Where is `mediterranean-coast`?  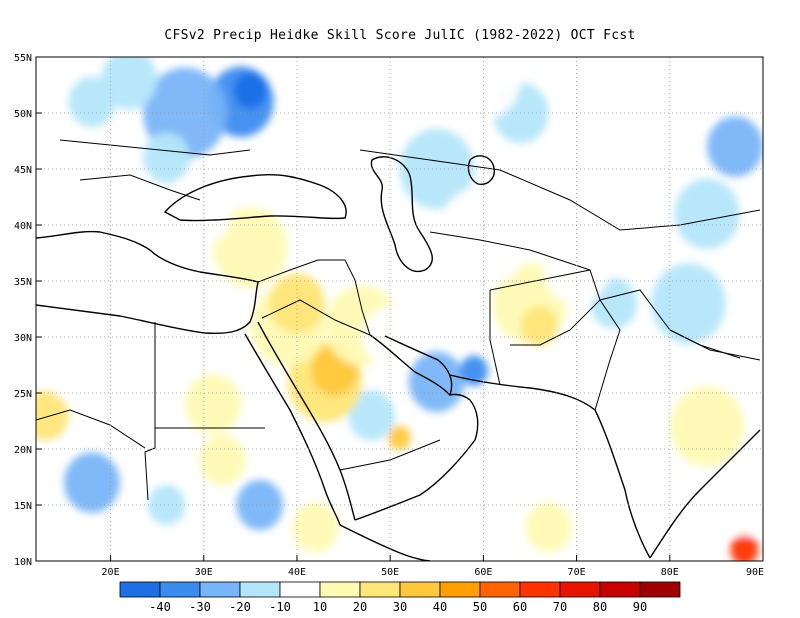 mediterranean-coast is located at coordinates (147, 282).